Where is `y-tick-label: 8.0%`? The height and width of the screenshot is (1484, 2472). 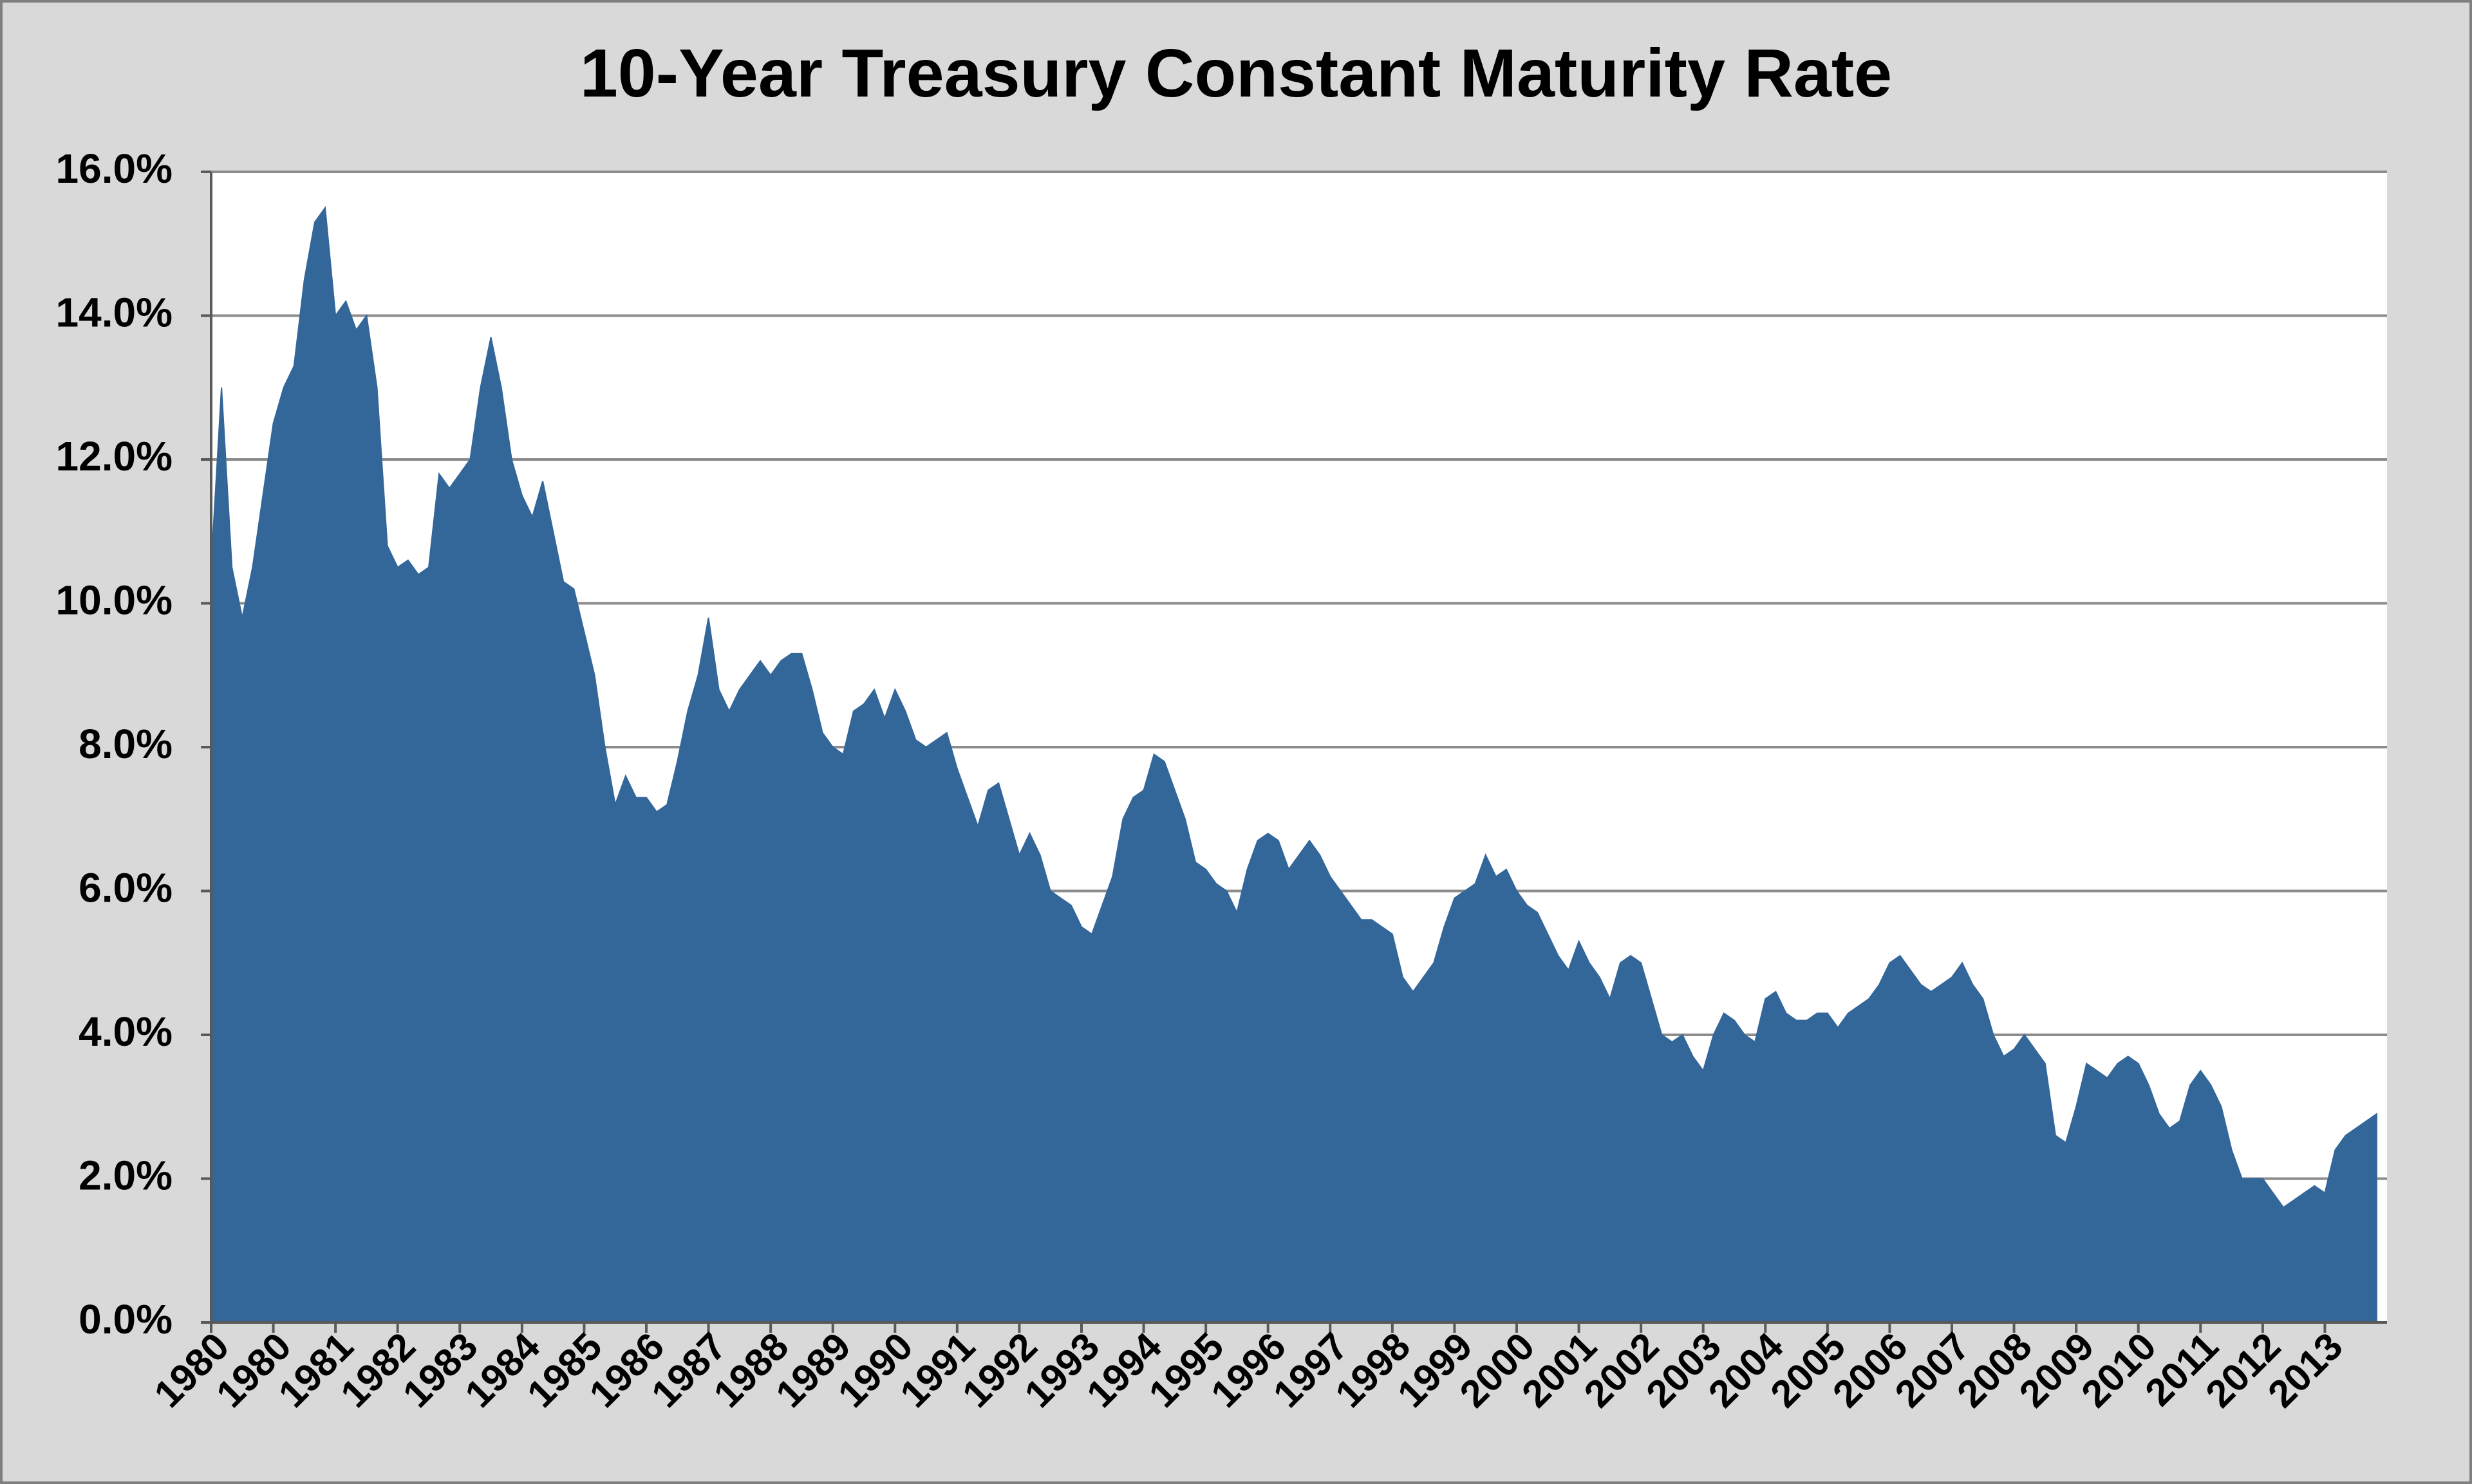
y-tick-label: 8.0% is located at coordinates (126, 744).